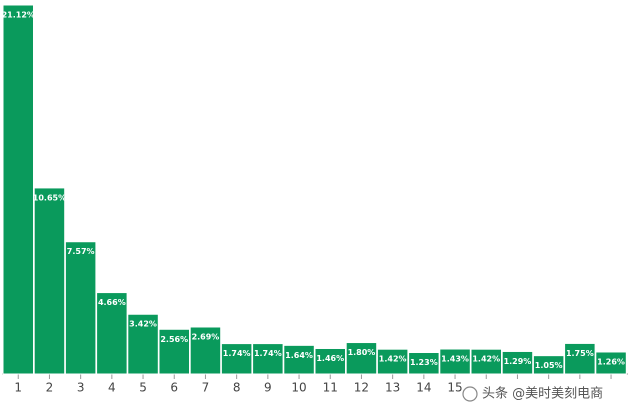 The width and height of the screenshot is (640, 416). Describe the element at coordinates (18, 15) in the screenshot. I see `value-label: 21.12%` at that location.